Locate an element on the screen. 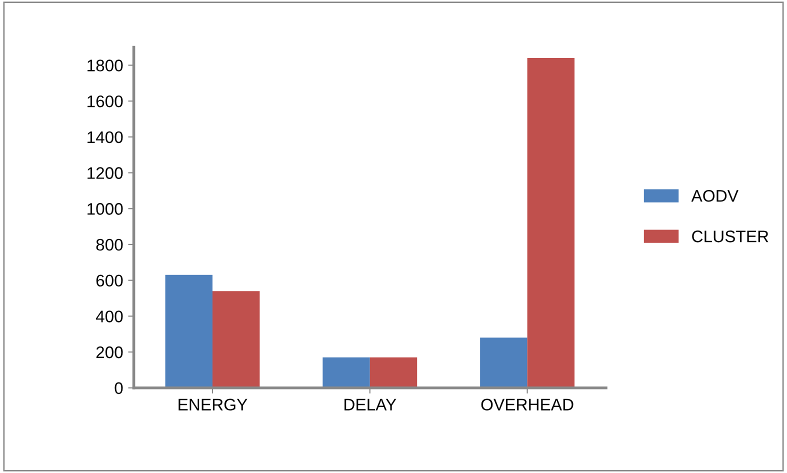  y-tick-label: 400 is located at coordinates (109, 316).